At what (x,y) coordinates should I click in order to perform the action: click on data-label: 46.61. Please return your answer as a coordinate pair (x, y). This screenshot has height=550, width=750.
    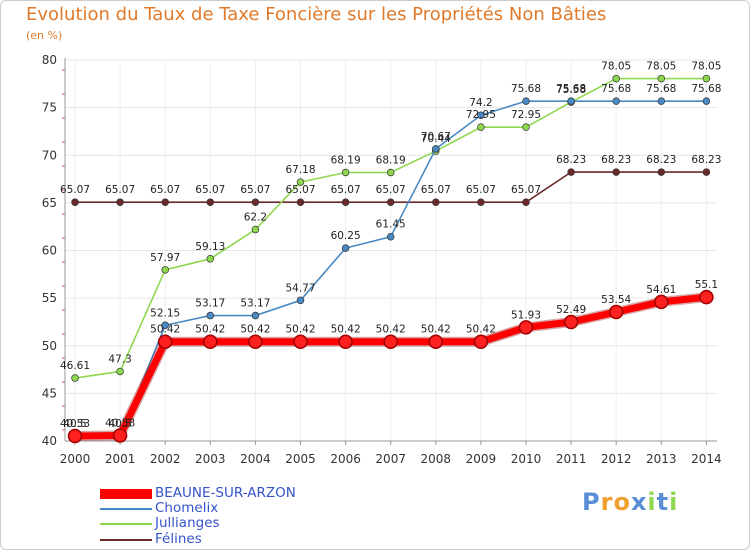
    Looking at the image, I should click on (75, 366).